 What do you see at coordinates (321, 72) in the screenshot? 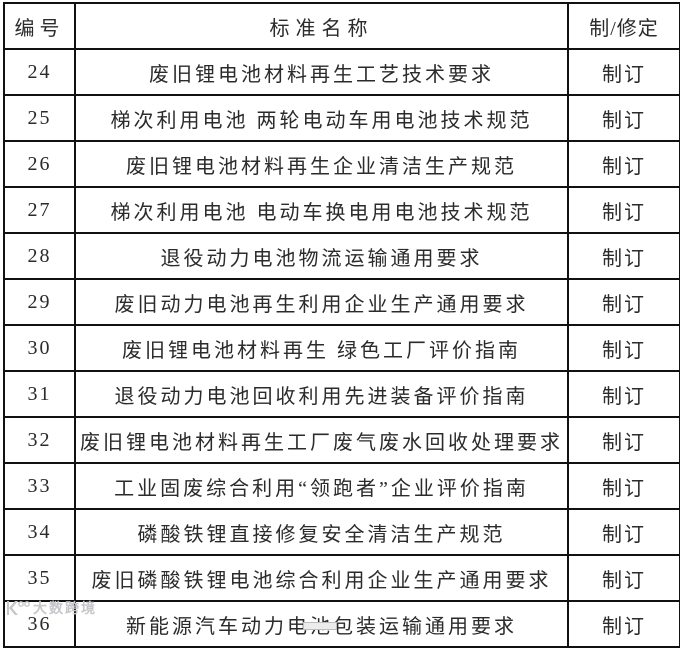
I see `cell-standard-name: 废旧锂电池材料再生工艺技术要求` at bounding box center [321, 72].